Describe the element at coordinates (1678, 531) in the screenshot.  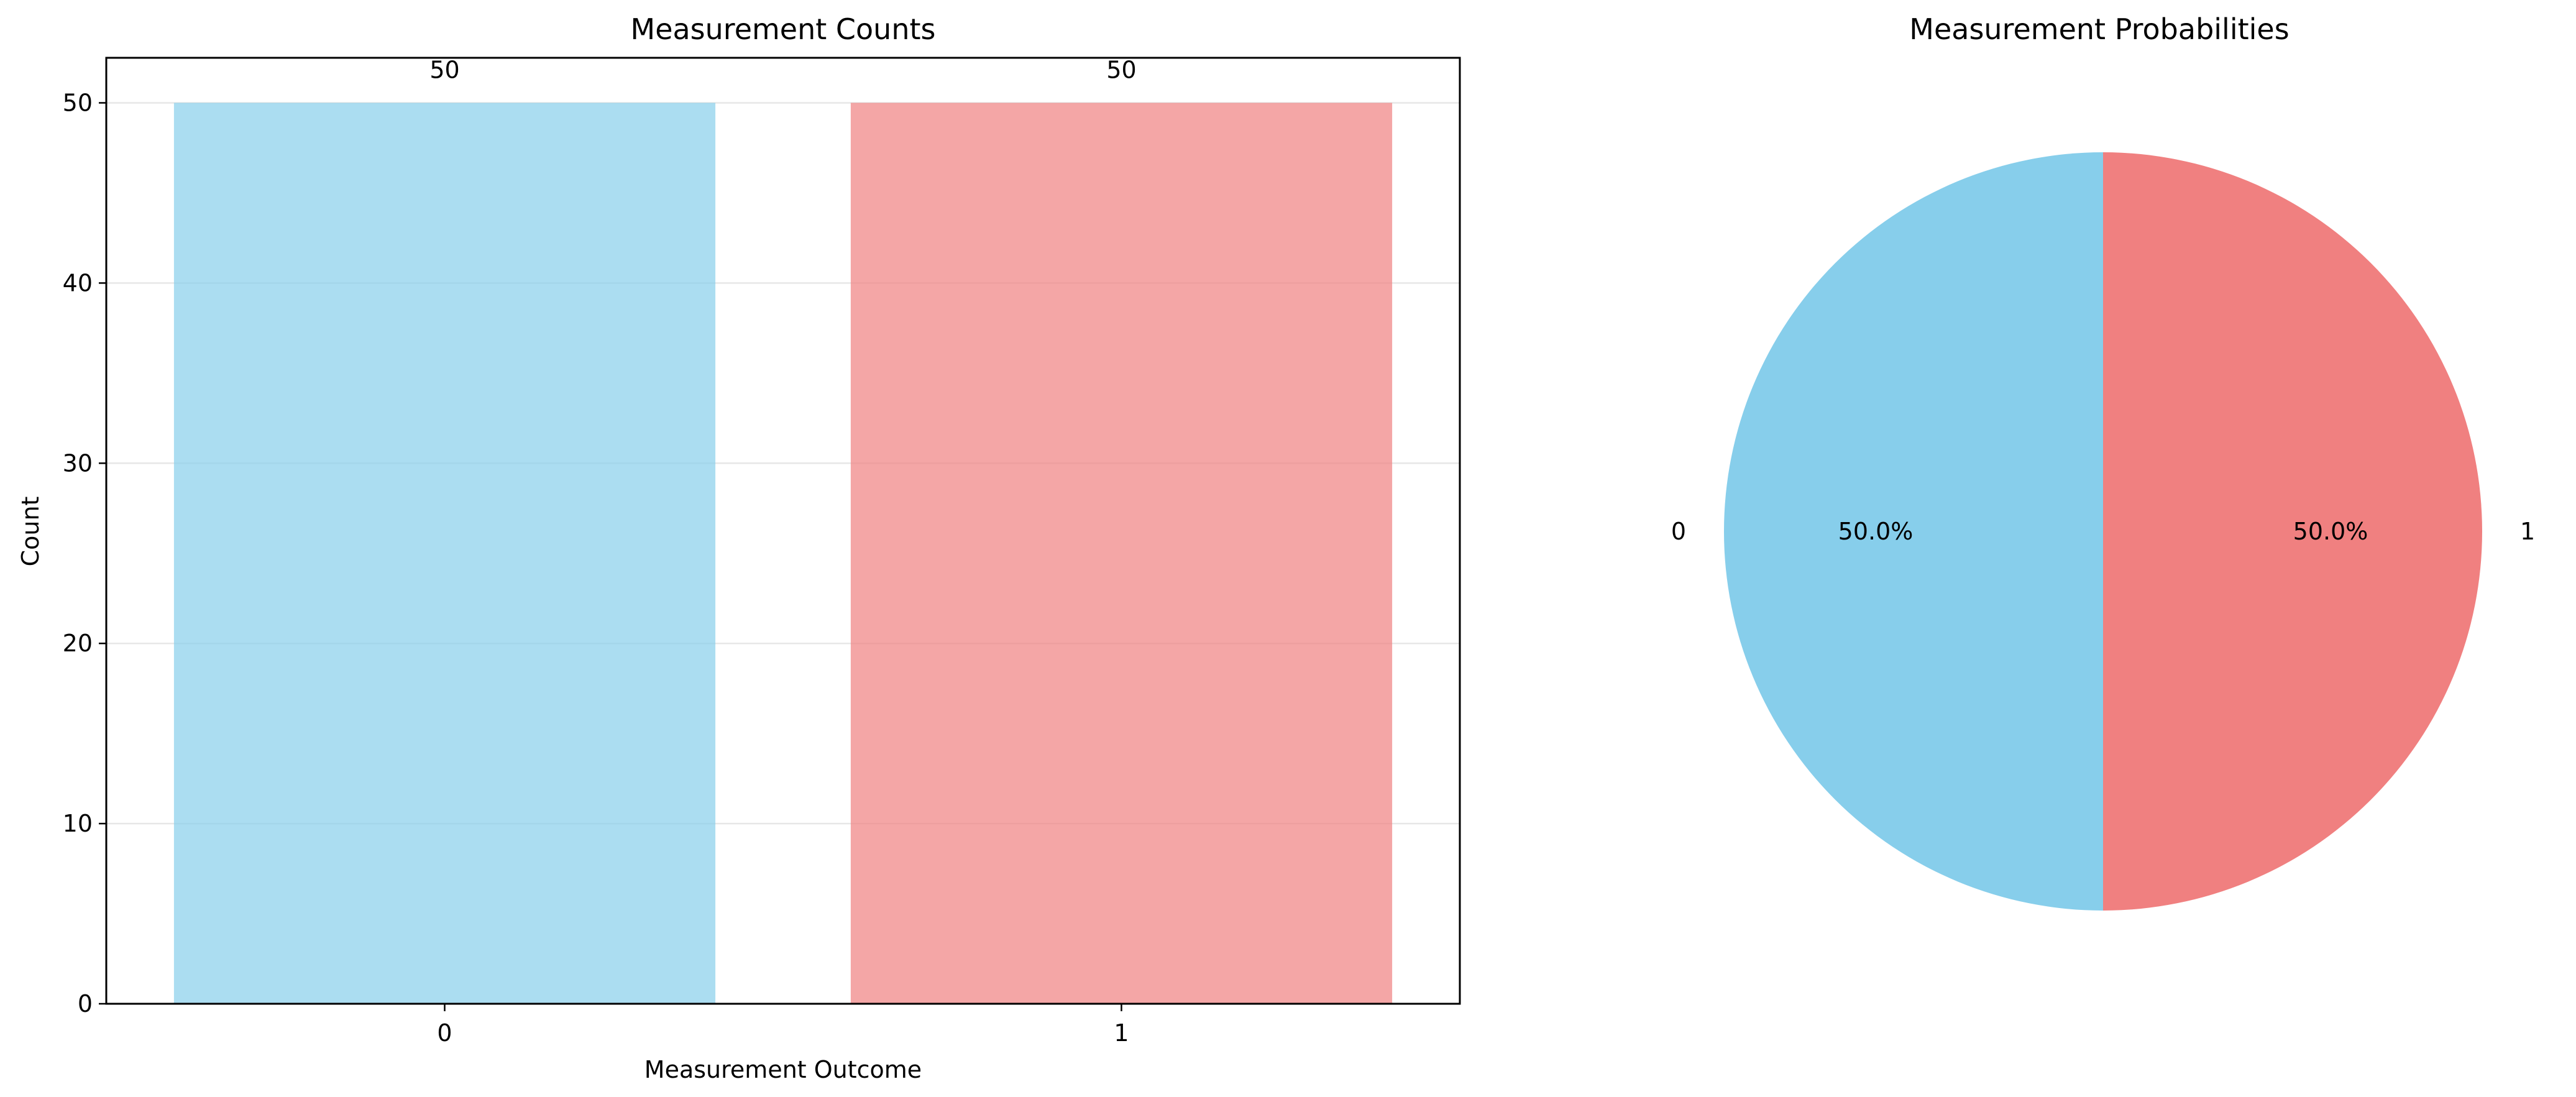
I see `pie-category-label: 0` at that location.